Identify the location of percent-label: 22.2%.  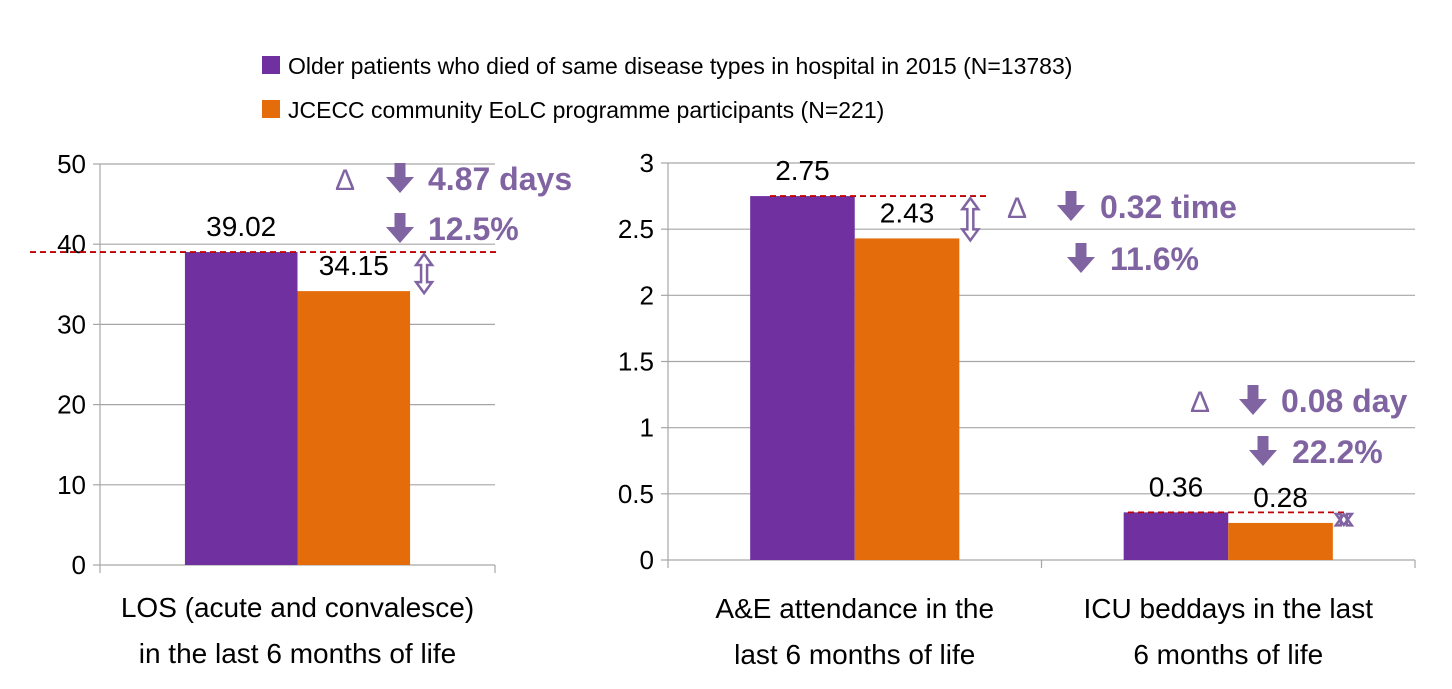
(1337, 452).